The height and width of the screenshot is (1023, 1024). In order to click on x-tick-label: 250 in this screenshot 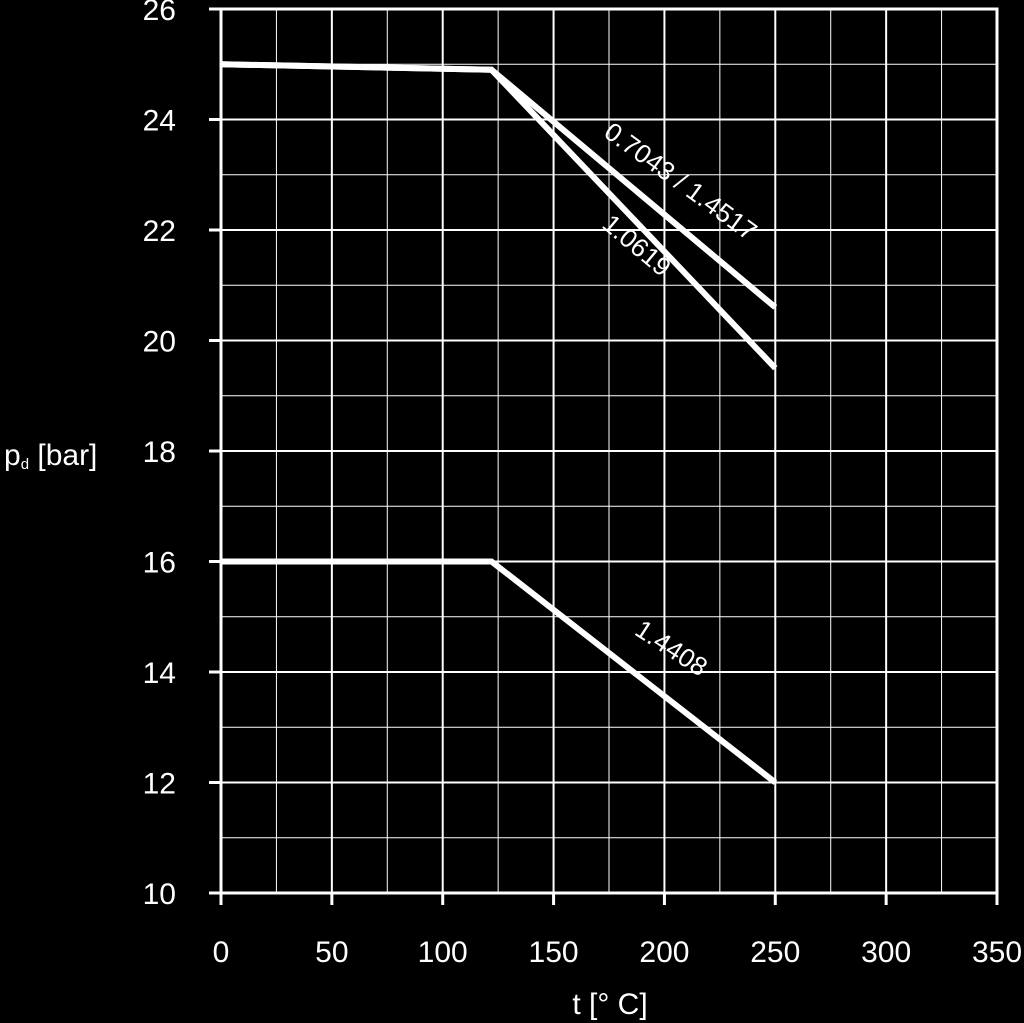, I will do `click(775, 952)`.